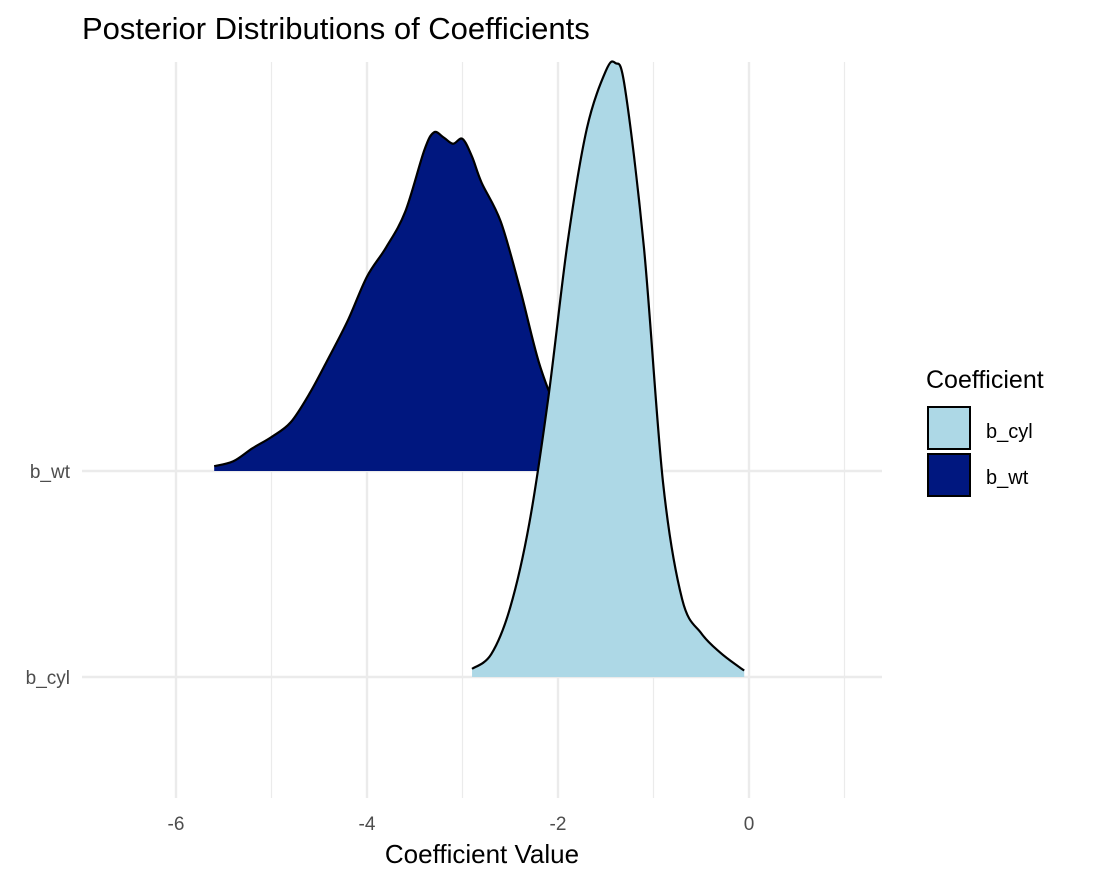  Describe the element at coordinates (336, 28) in the screenshot. I see `chart-title: Posterior Distributions of Coefficients` at that location.